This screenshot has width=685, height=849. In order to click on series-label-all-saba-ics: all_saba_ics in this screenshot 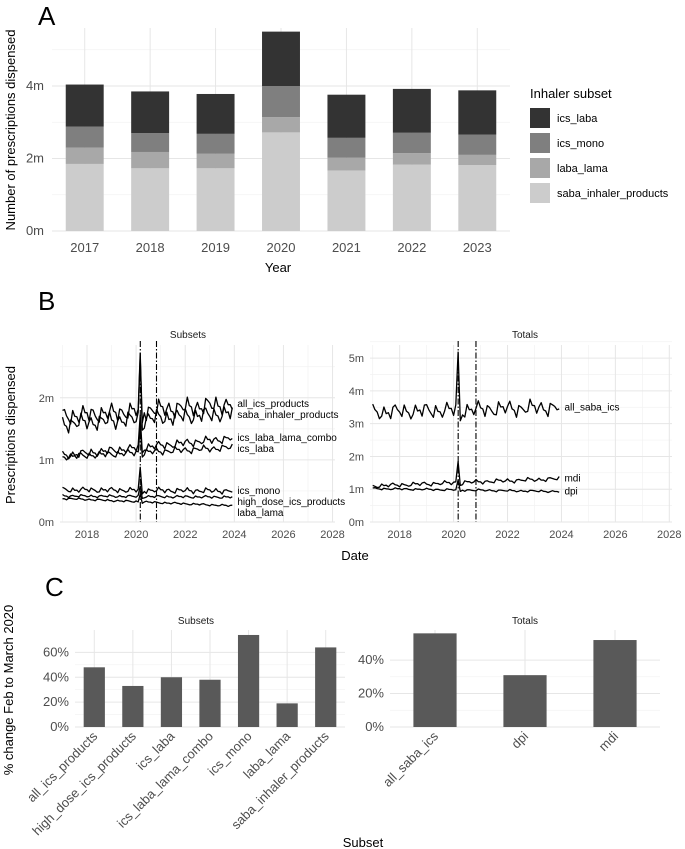, I will do `click(591, 407)`.